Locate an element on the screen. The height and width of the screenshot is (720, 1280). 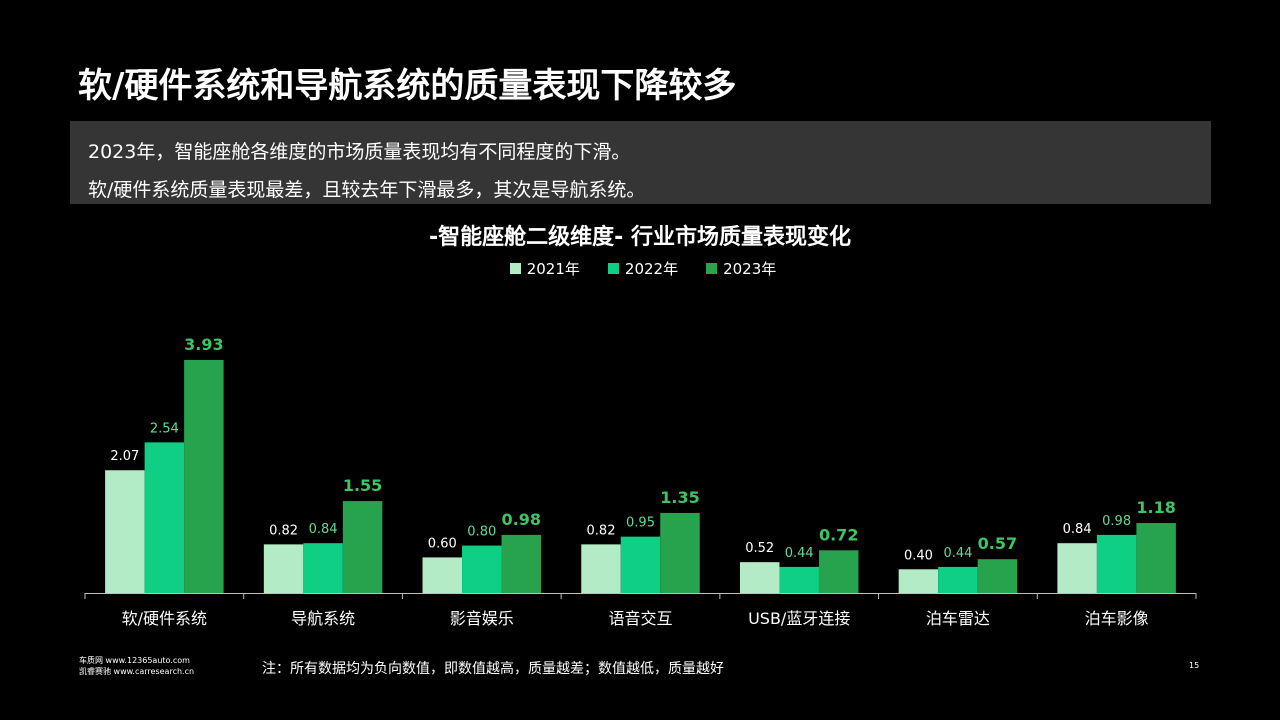
source-line-1: 车质网 www.12365auto.com is located at coordinates (134, 660).